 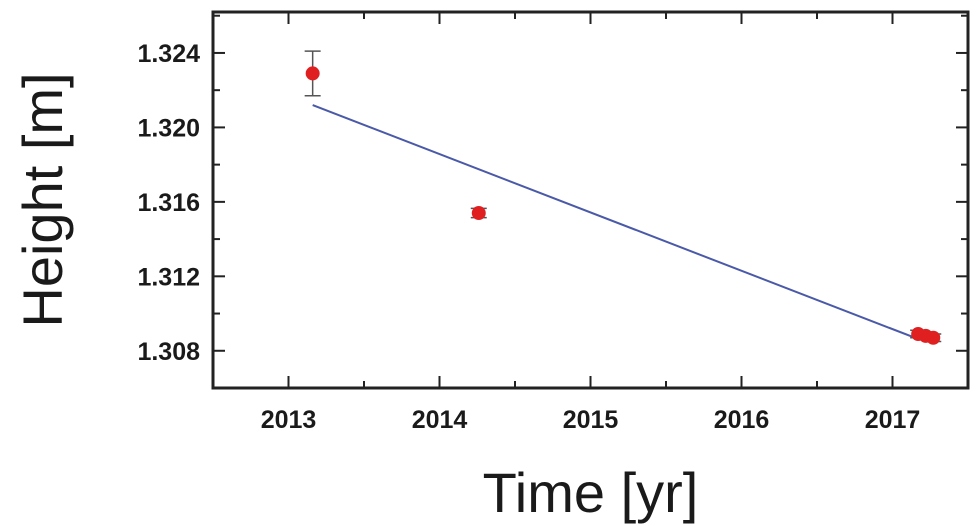 I want to click on y-tick-labels: 1.308 1.312 1.316 1.320 1.324, so click(x=168, y=203).